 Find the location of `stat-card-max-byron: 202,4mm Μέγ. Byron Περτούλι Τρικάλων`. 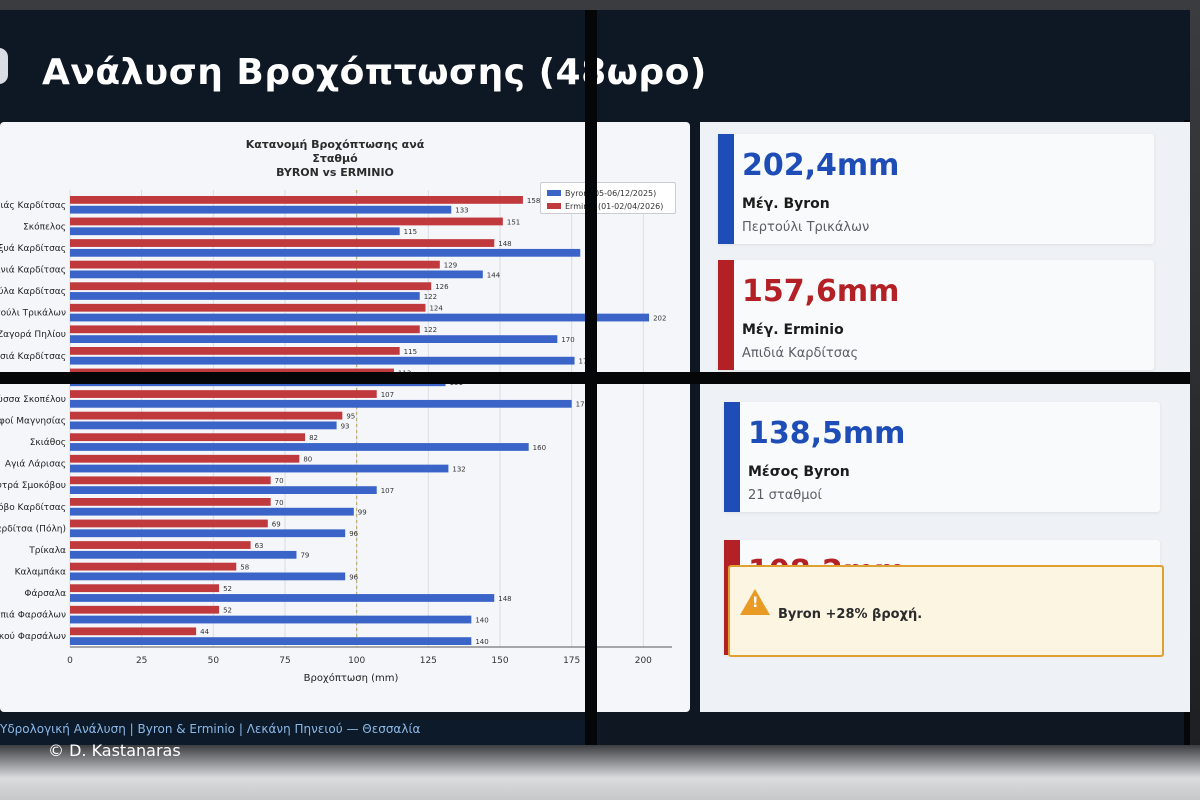

stat-card-max-byron: 202,4mm Μέγ. Byron Περτούλι Τρικάλων is located at coordinates (936, 189).